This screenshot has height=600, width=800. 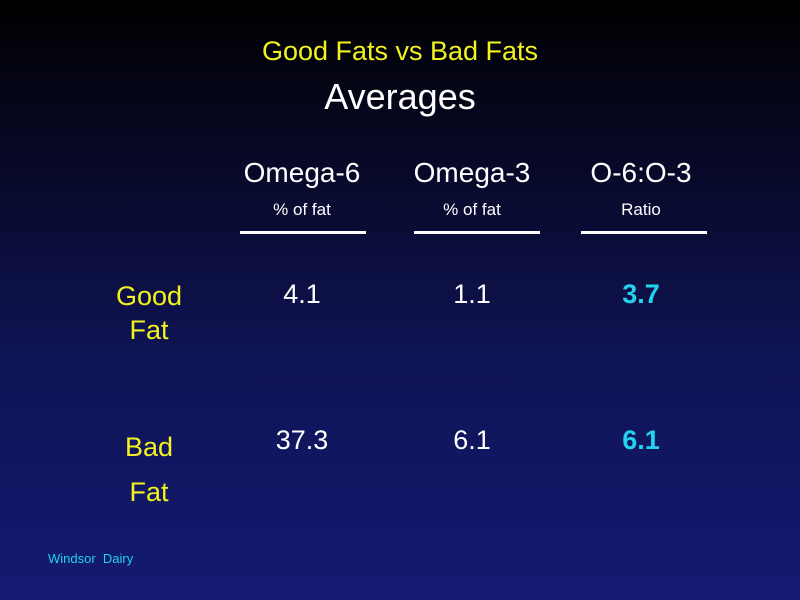 I want to click on column-header-omega-6: Omega-6, so click(x=302, y=172).